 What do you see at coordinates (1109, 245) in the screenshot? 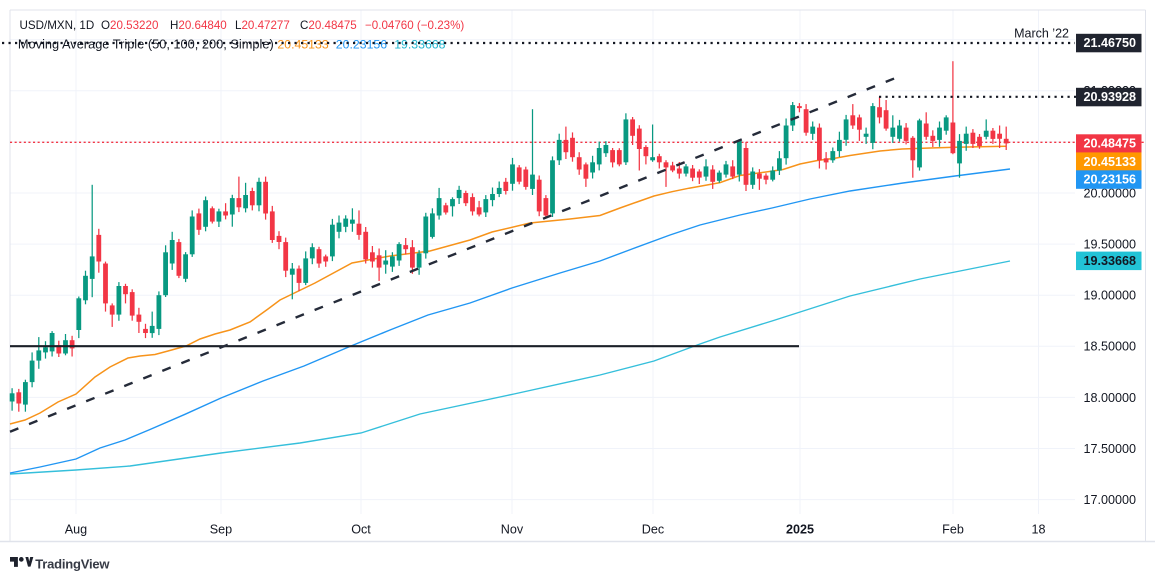
I see `svg-text: 19.50000` at bounding box center [1109, 245].